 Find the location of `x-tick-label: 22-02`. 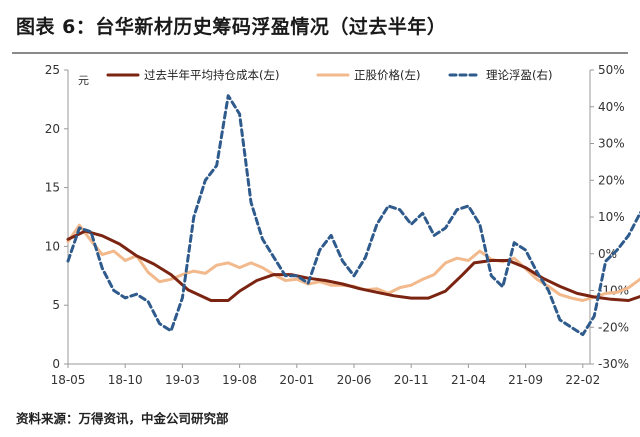

x-tick-label: 22-02 is located at coordinates (582, 380).